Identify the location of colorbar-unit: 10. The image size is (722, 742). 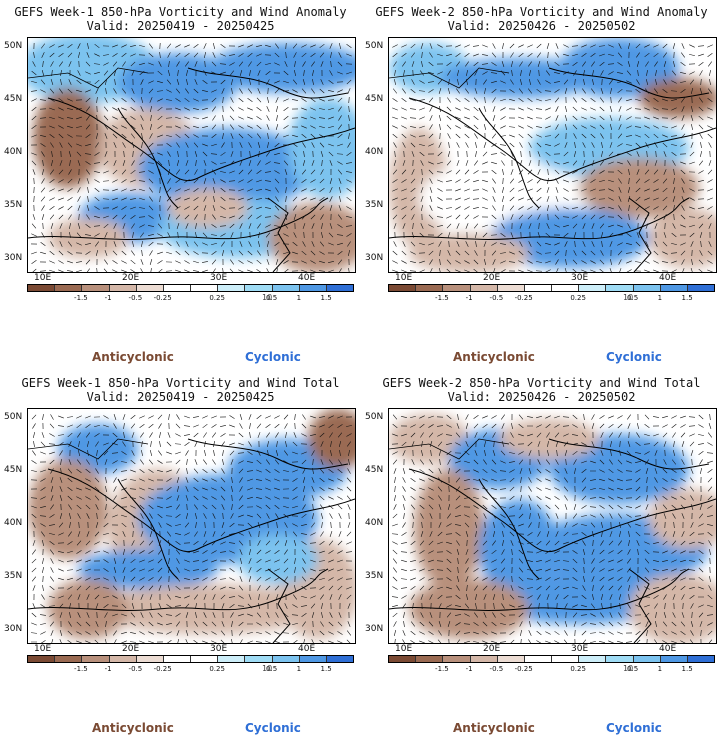
(628, 297).